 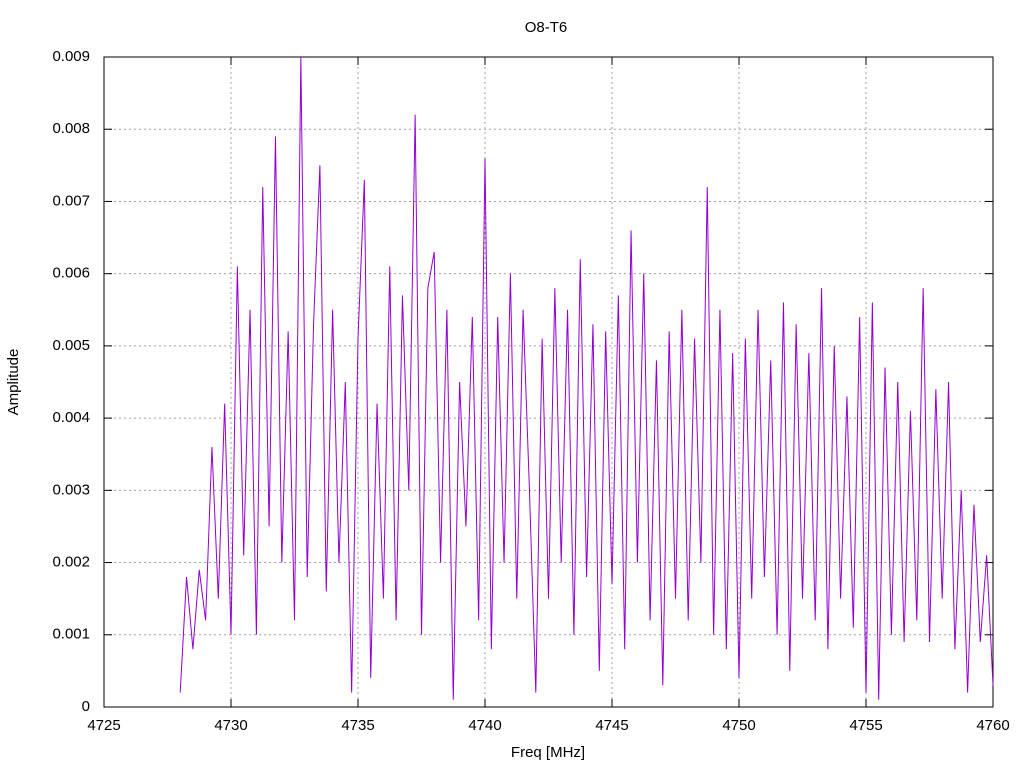 I want to click on x-tick-label: 4735, so click(x=357, y=725).